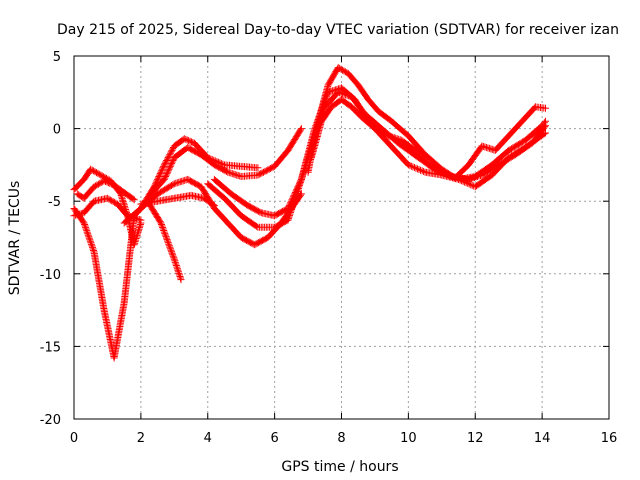  What do you see at coordinates (57, 130) in the screenshot?
I see `y-tick-label: 0` at bounding box center [57, 130].